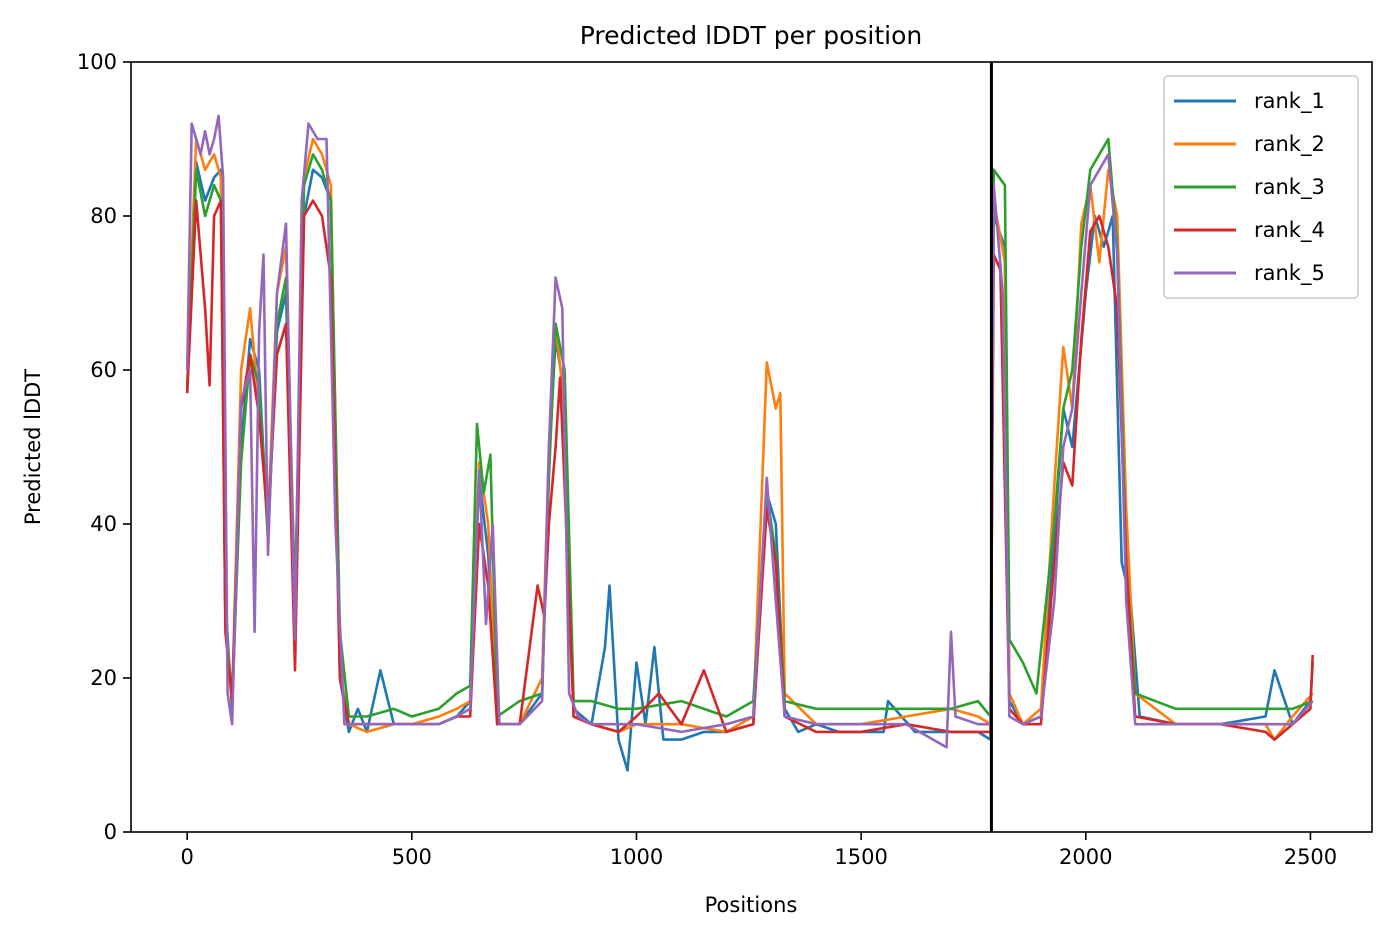 The height and width of the screenshot is (939, 1391). Describe the element at coordinates (1085, 857) in the screenshot. I see `x-tick-label: 2000` at that location.